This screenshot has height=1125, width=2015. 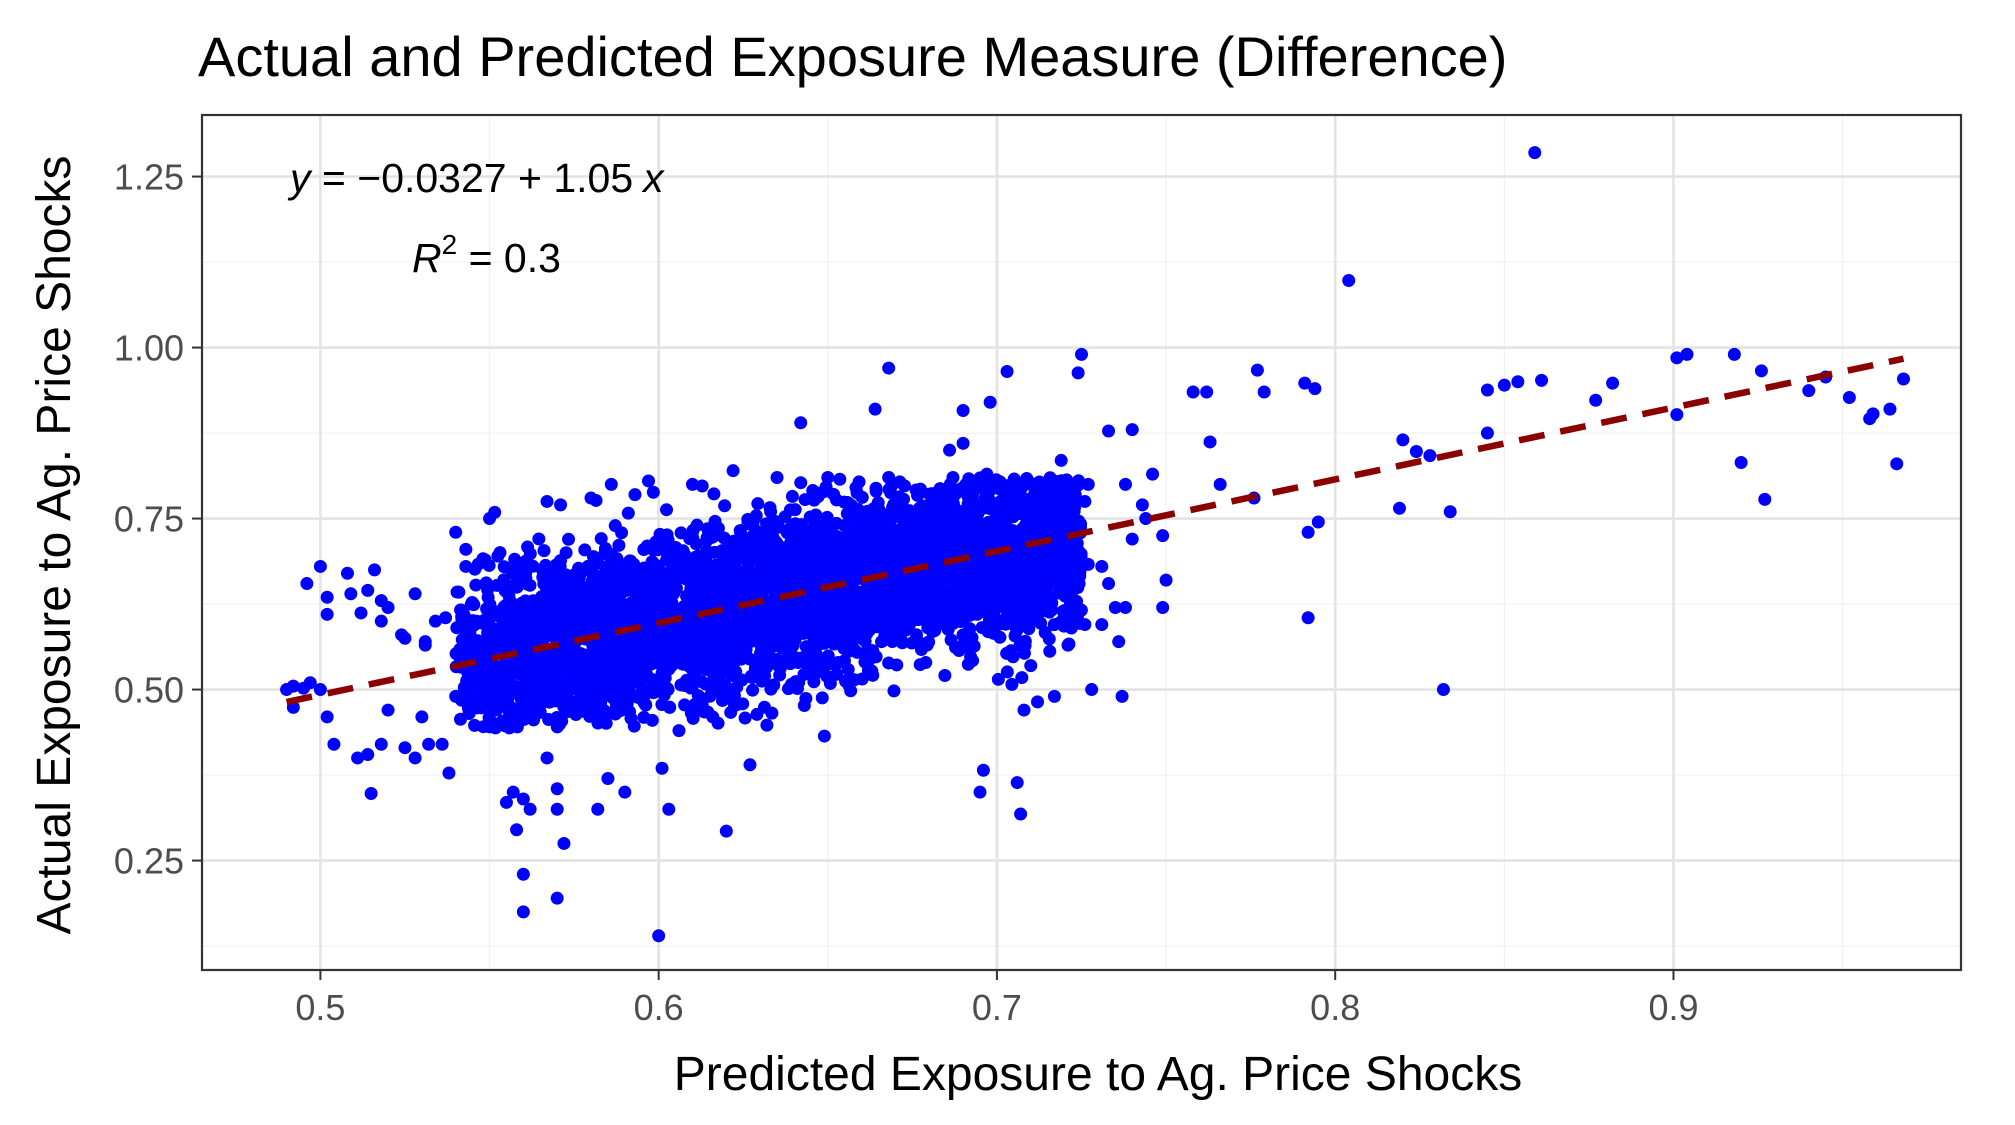 What do you see at coordinates (443, 178) in the screenshot?
I see `equation-intercept: 0.0327` at bounding box center [443, 178].